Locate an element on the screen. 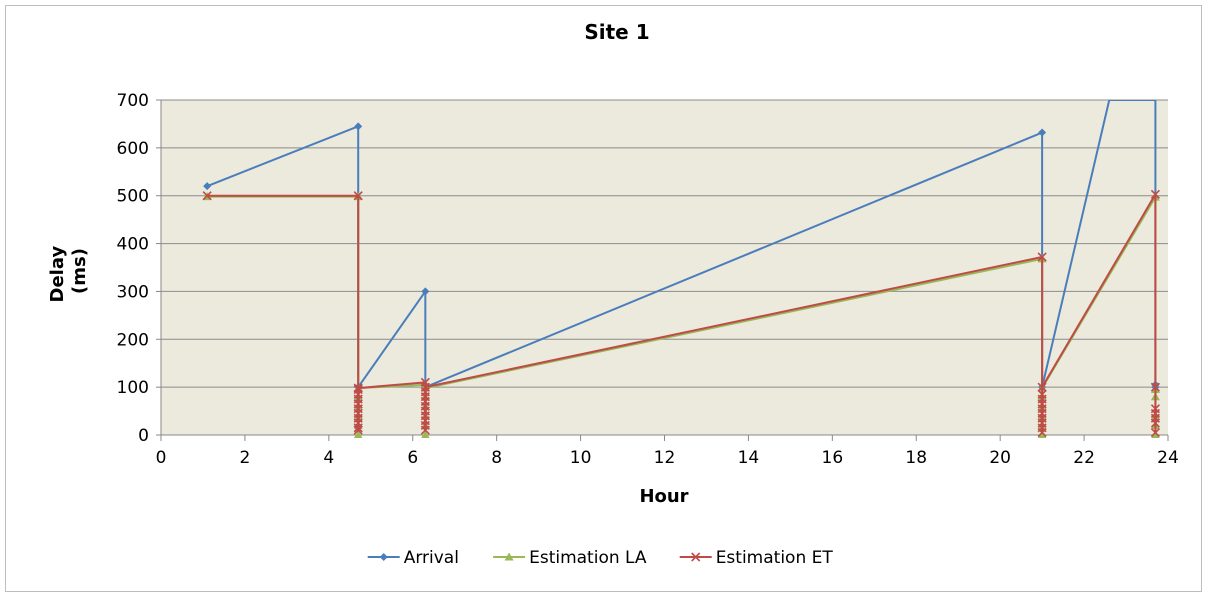  y-tick-label: 300 is located at coordinates (133, 292).